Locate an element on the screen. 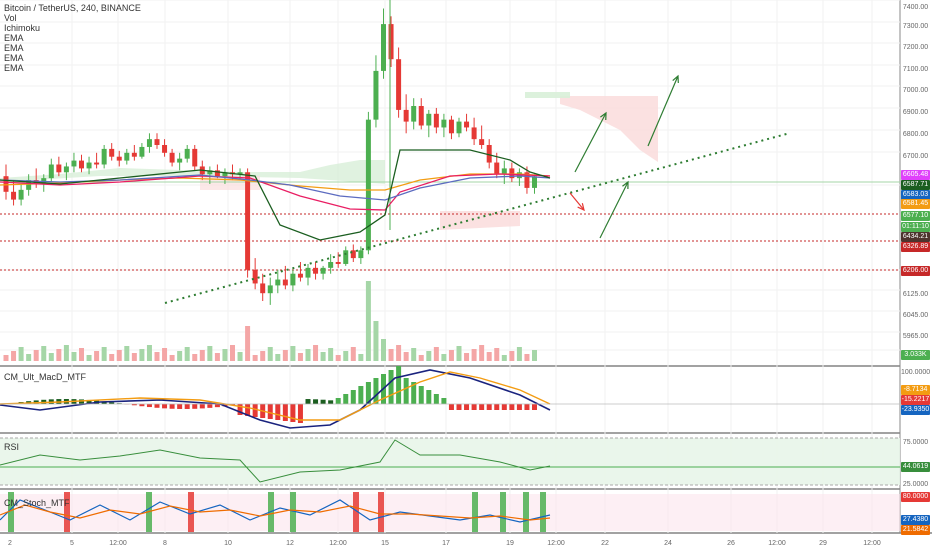 The image size is (932, 550). price-tag: 6587.71 is located at coordinates (915, 185).